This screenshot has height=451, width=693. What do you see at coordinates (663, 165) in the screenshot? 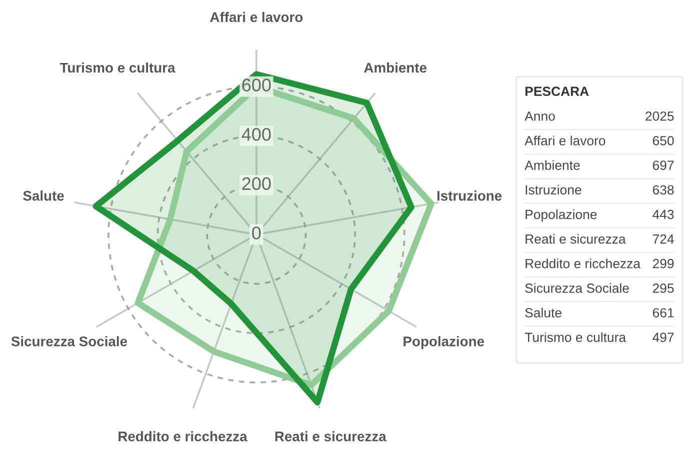
I see `text: 697` at bounding box center [663, 165].